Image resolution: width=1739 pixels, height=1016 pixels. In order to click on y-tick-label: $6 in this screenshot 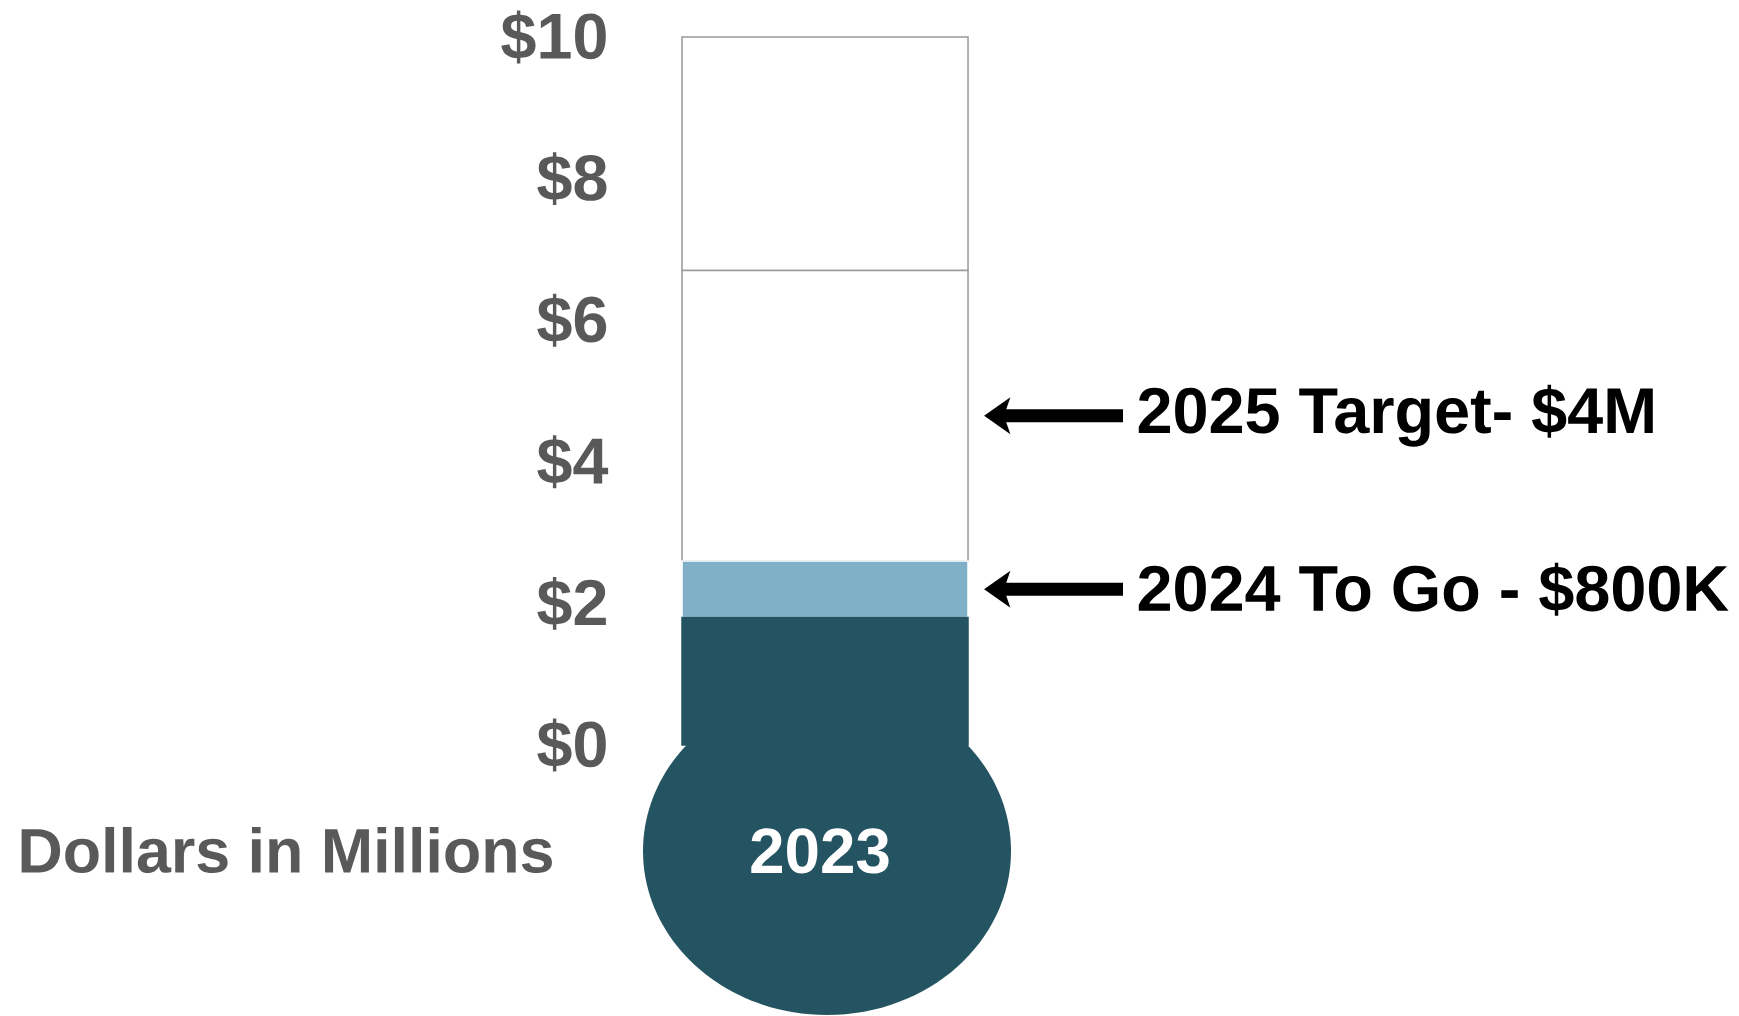, I will do `click(572, 320)`.